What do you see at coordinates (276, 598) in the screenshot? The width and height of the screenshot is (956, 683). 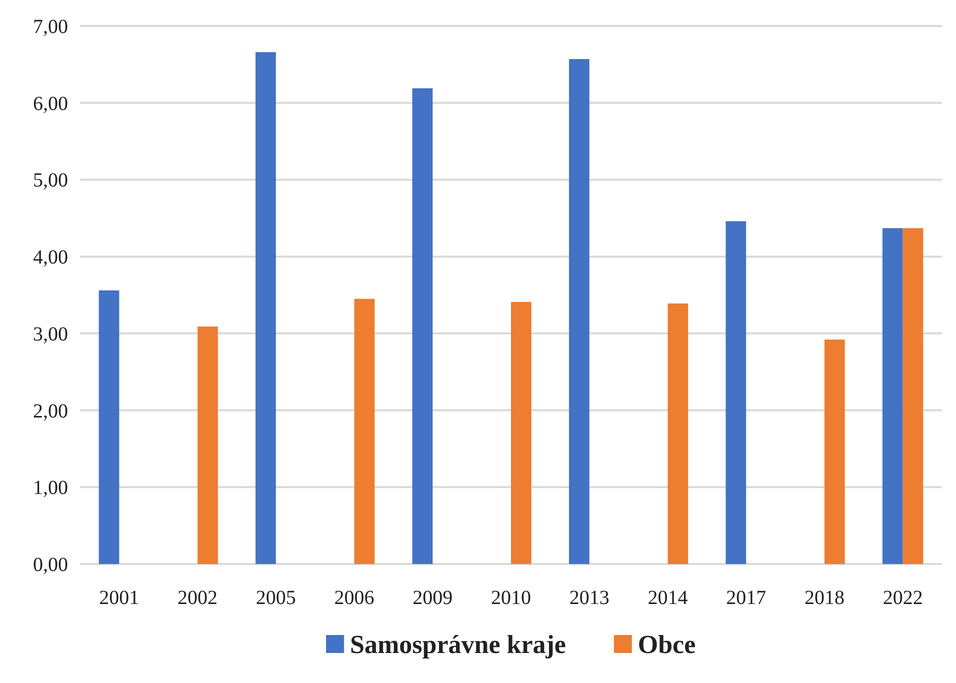 I see `x-tick-label: 2005` at bounding box center [276, 598].